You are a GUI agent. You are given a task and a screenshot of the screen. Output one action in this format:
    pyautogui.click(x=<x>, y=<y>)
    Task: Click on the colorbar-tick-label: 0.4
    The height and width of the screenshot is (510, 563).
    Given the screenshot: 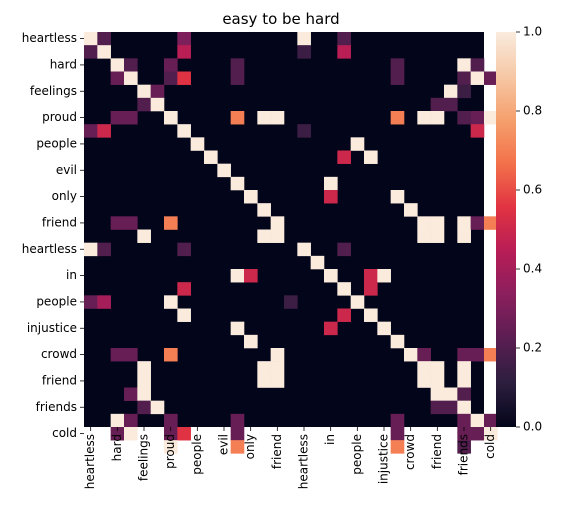 What is the action you would take?
    pyautogui.click(x=532, y=269)
    